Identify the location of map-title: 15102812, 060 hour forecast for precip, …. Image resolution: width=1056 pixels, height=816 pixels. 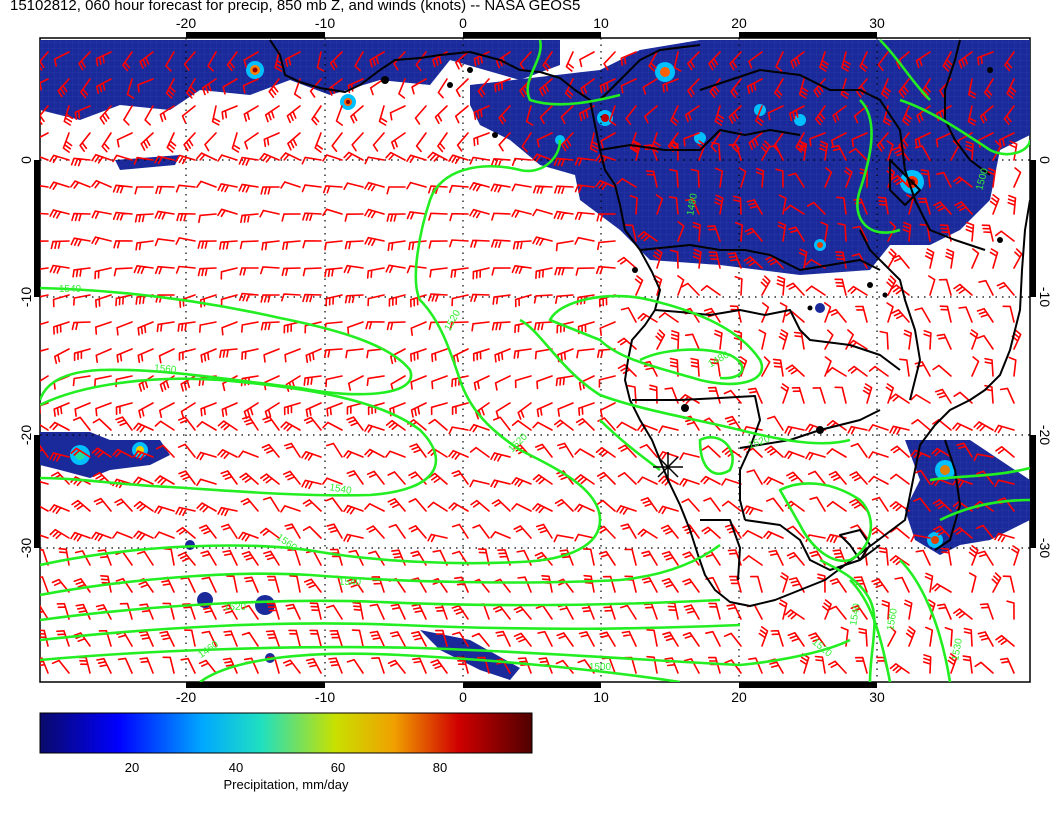
(295, 7).